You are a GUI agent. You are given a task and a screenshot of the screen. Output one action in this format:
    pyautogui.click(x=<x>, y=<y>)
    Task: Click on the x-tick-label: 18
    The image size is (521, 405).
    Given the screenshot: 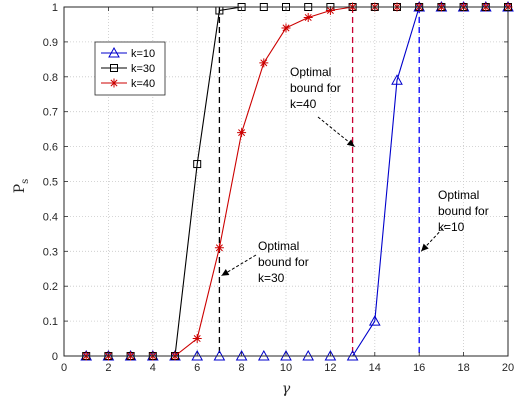 What is the action you would take?
    pyautogui.click(x=463, y=368)
    